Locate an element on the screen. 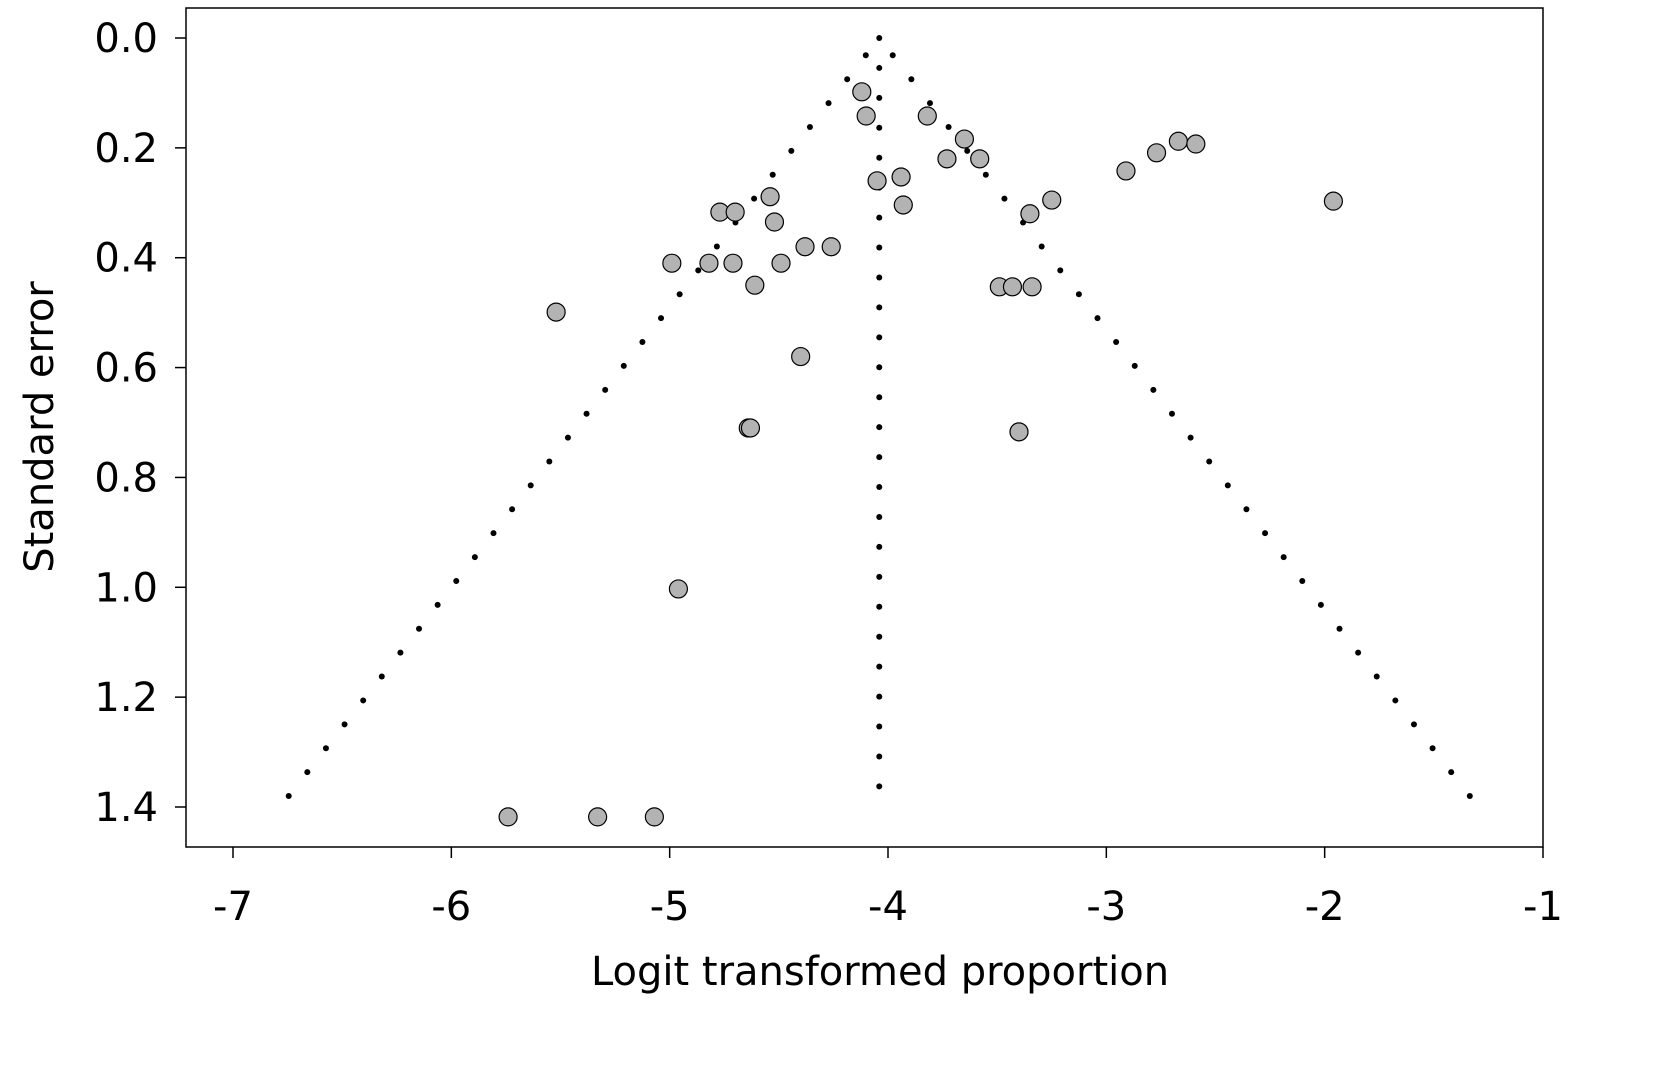 The width and height of the screenshot is (1653, 1067). x-axis: -7 -6 -5 -4 -3 -2 -1 is located at coordinates (888, 888).